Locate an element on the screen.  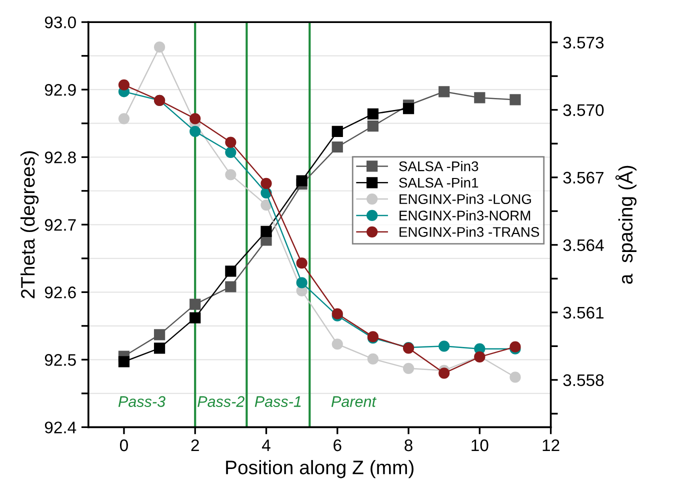
x-tick-label: 4 is located at coordinates (266, 446).